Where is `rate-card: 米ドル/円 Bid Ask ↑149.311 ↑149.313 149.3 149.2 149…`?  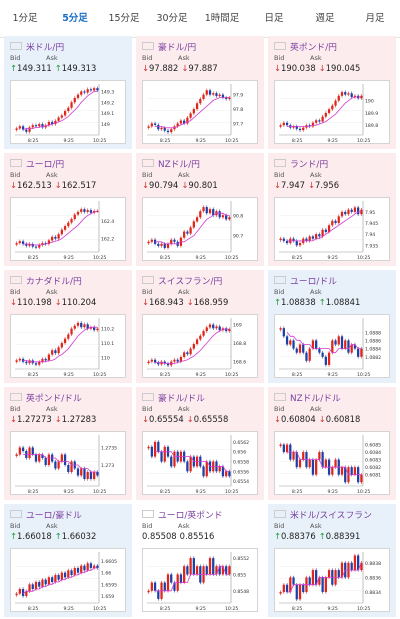
rate-card: 米ドル/円 Bid Ask ↑149.311 ↑149.313 149.3 149.2 149… is located at coordinates (68, 92).